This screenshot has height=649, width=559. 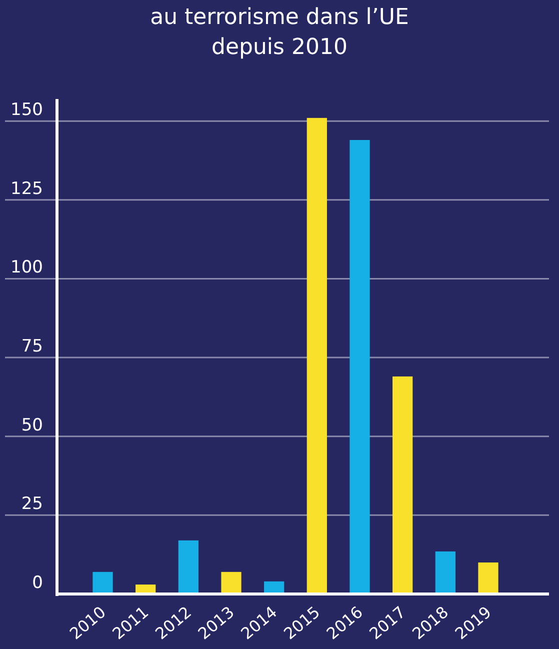 What do you see at coordinates (26, 188) in the screenshot?
I see `y-tick-label: 125` at bounding box center [26, 188].